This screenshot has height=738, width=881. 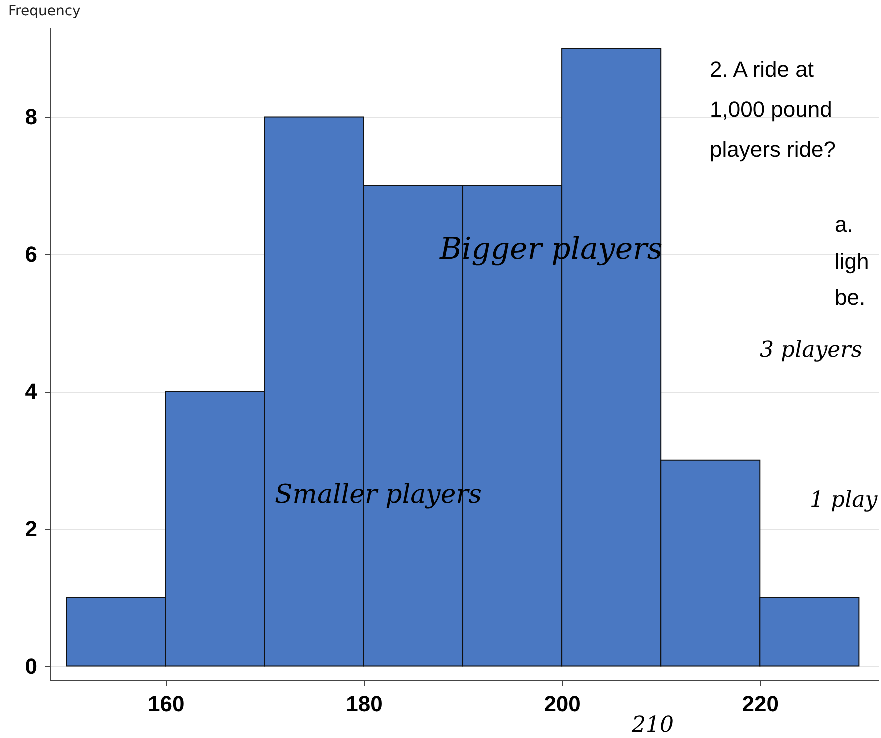 I want to click on annotation: 2. A ride at, so click(x=762, y=69).